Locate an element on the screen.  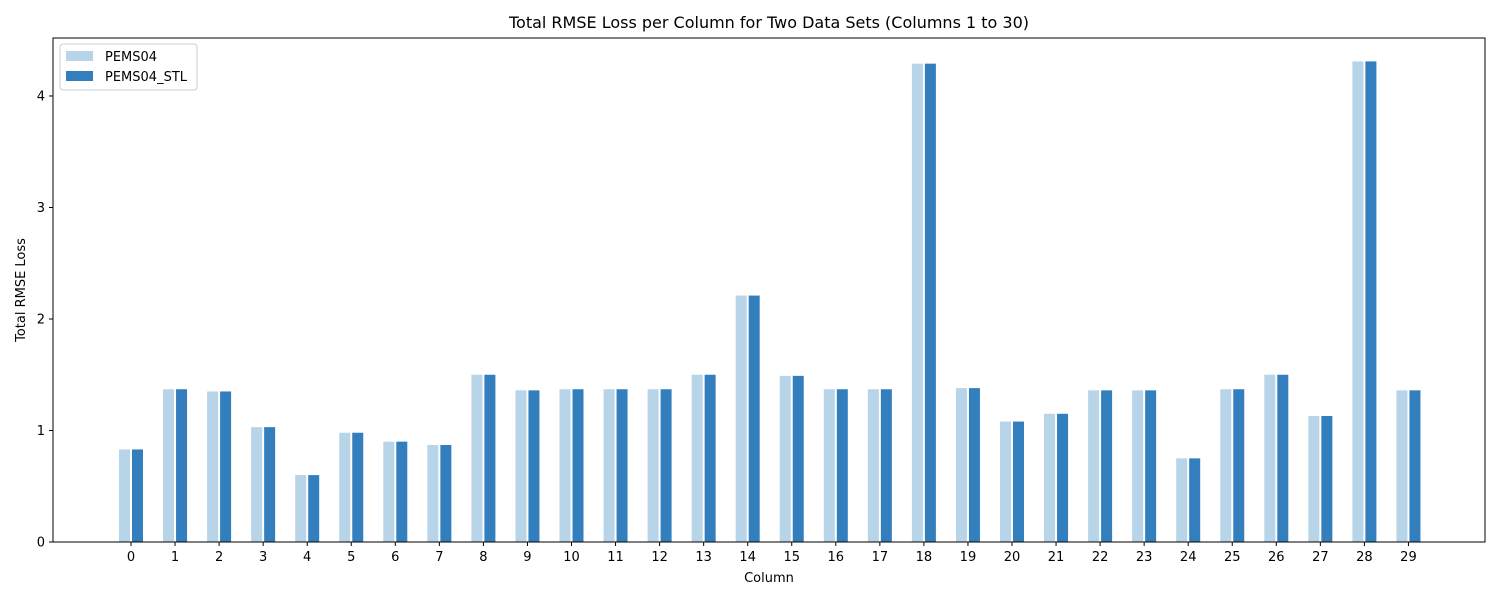
x-tick-label: 21 is located at coordinates (1056, 557).